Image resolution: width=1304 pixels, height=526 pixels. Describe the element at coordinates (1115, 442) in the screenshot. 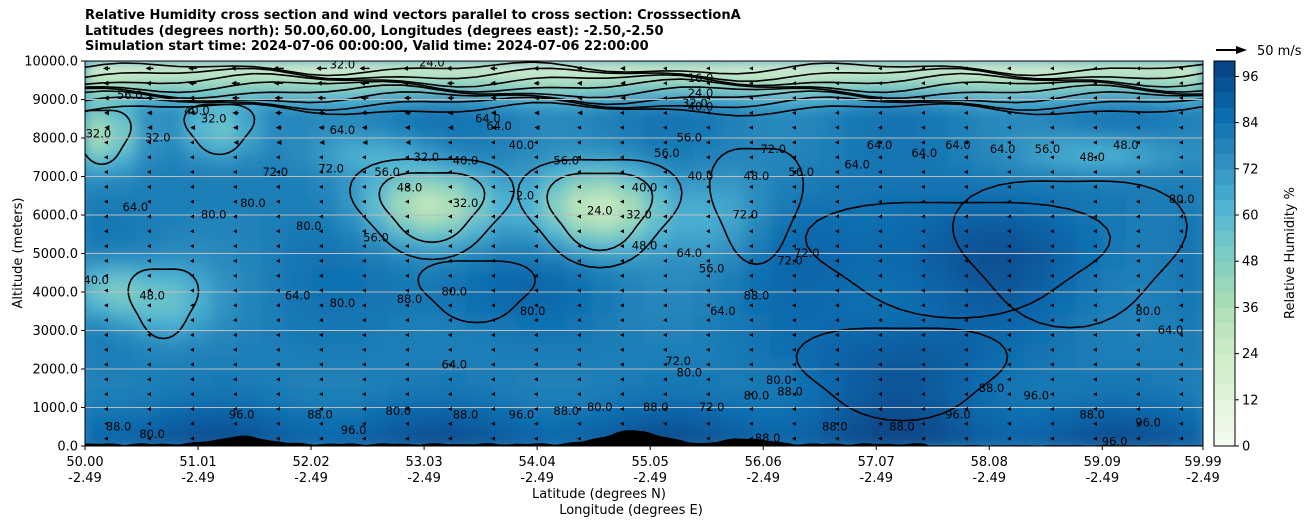

I see `contour-label: 96.0` at that location.